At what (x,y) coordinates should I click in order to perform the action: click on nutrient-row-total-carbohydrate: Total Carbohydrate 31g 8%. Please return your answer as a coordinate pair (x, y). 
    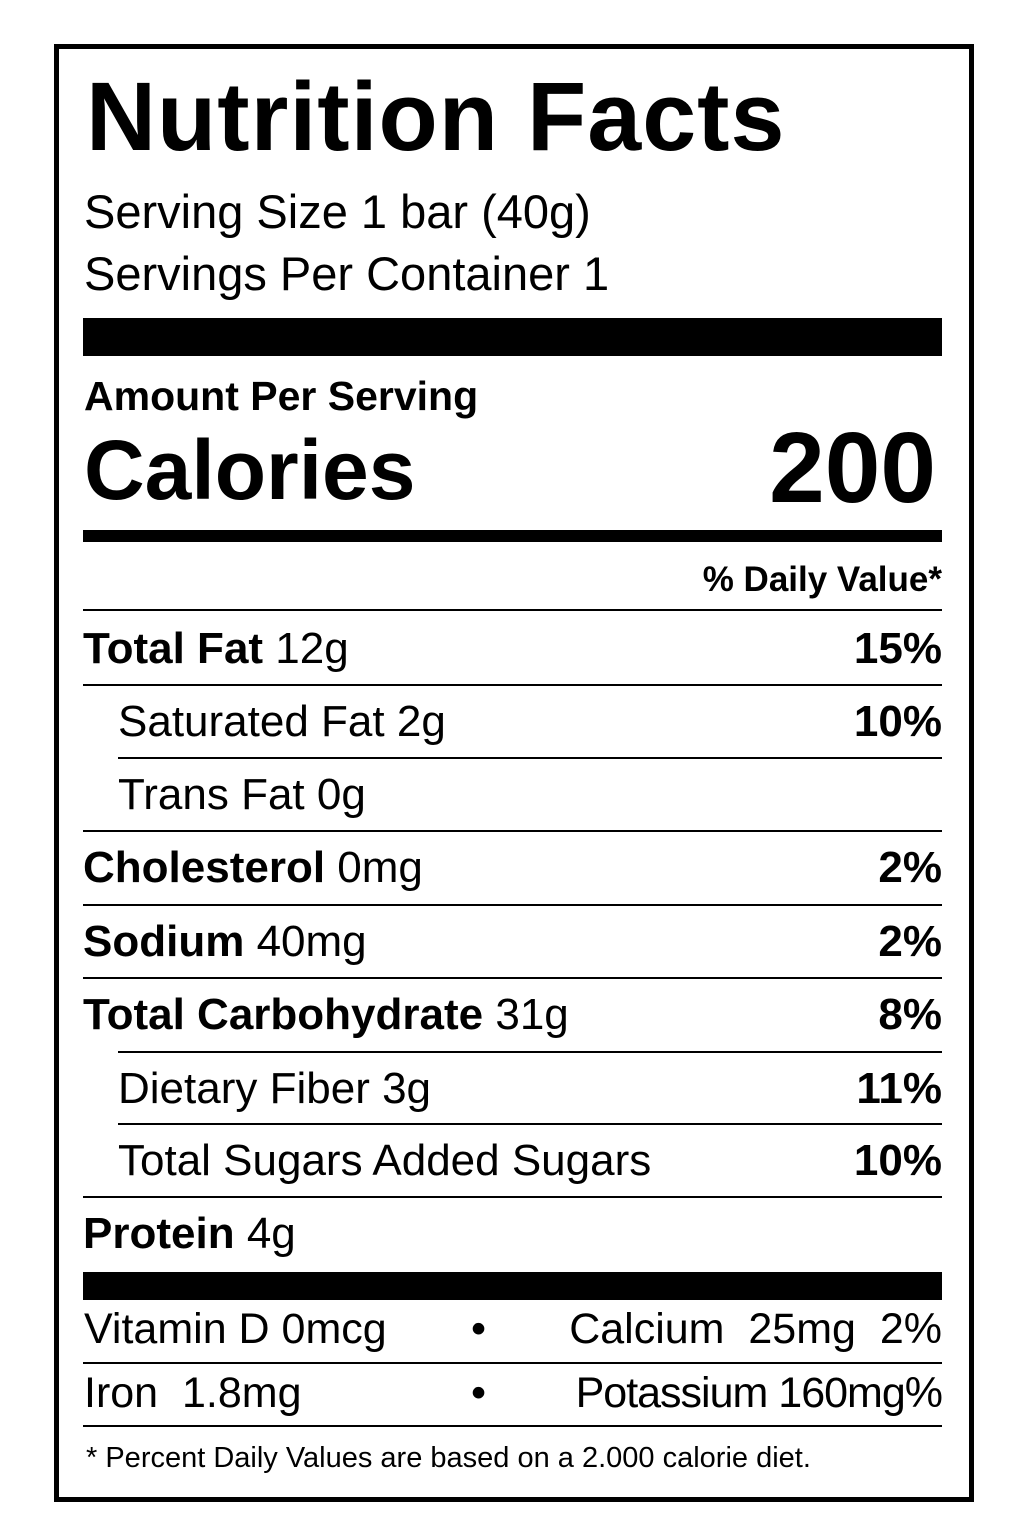
    Looking at the image, I should click on (512, 1015).